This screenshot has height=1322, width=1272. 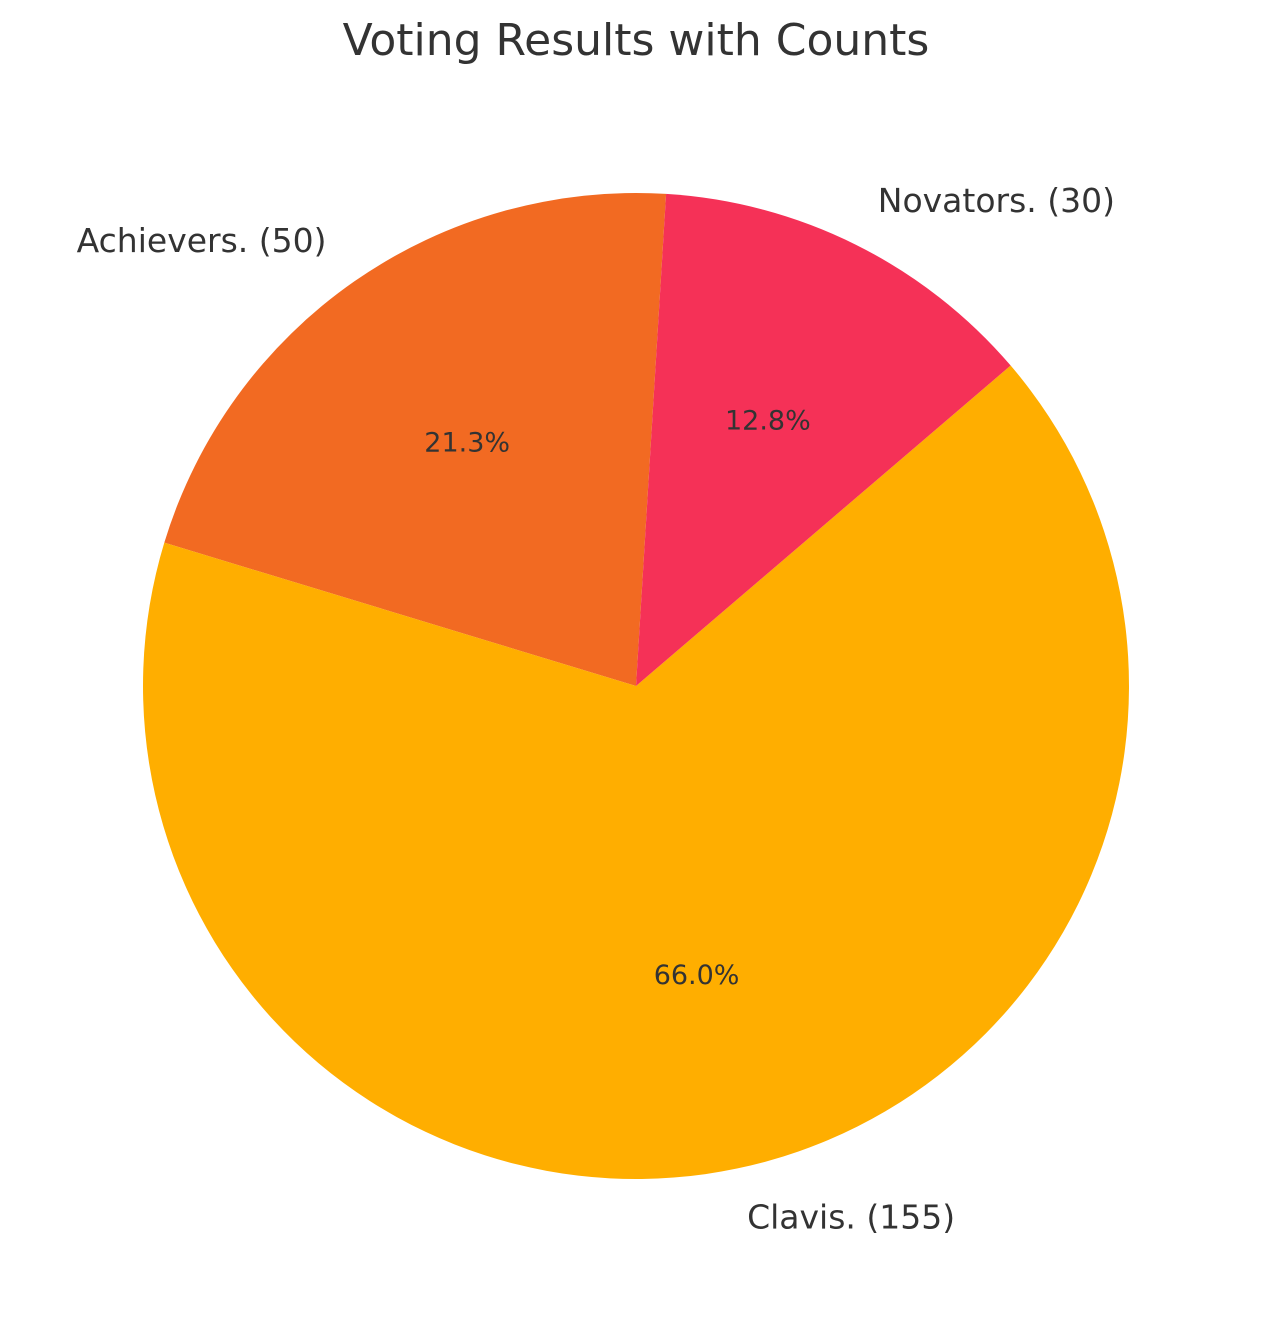 What do you see at coordinates (768, 421) in the screenshot?
I see `slice-percent-label: 12.8%` at bounding box center [768, 421].